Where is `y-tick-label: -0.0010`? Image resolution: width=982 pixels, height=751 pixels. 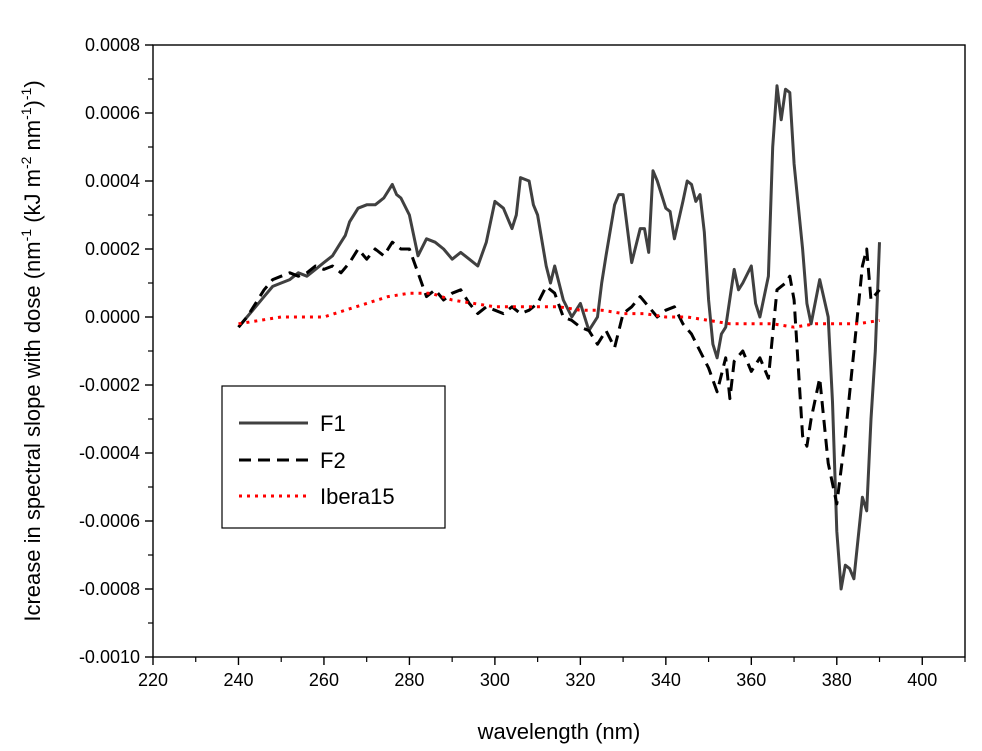 y-tick-label: -0.0010 is located at coordinates (109, 657).